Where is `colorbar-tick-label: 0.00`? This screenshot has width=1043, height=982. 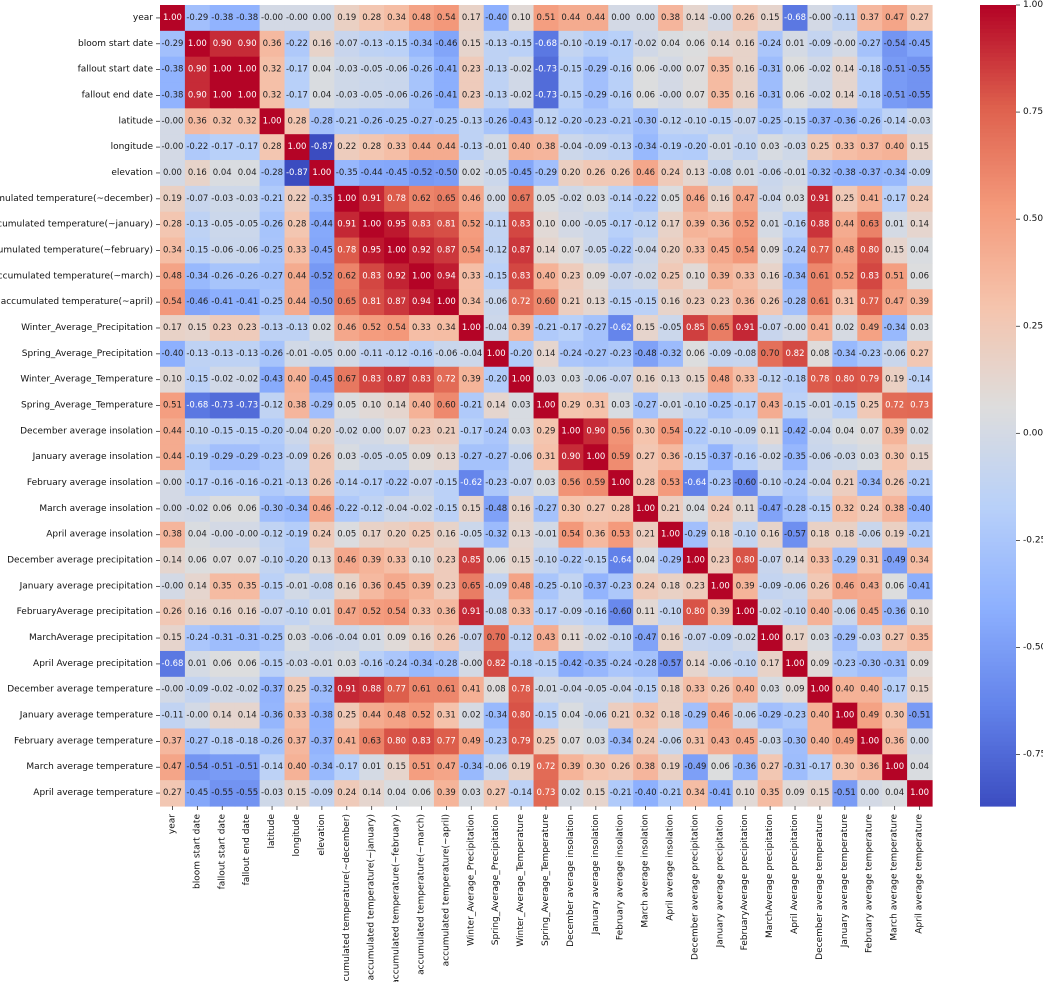
colorbar-tick-label: 0.00 is located at coordinates (1033, 433).